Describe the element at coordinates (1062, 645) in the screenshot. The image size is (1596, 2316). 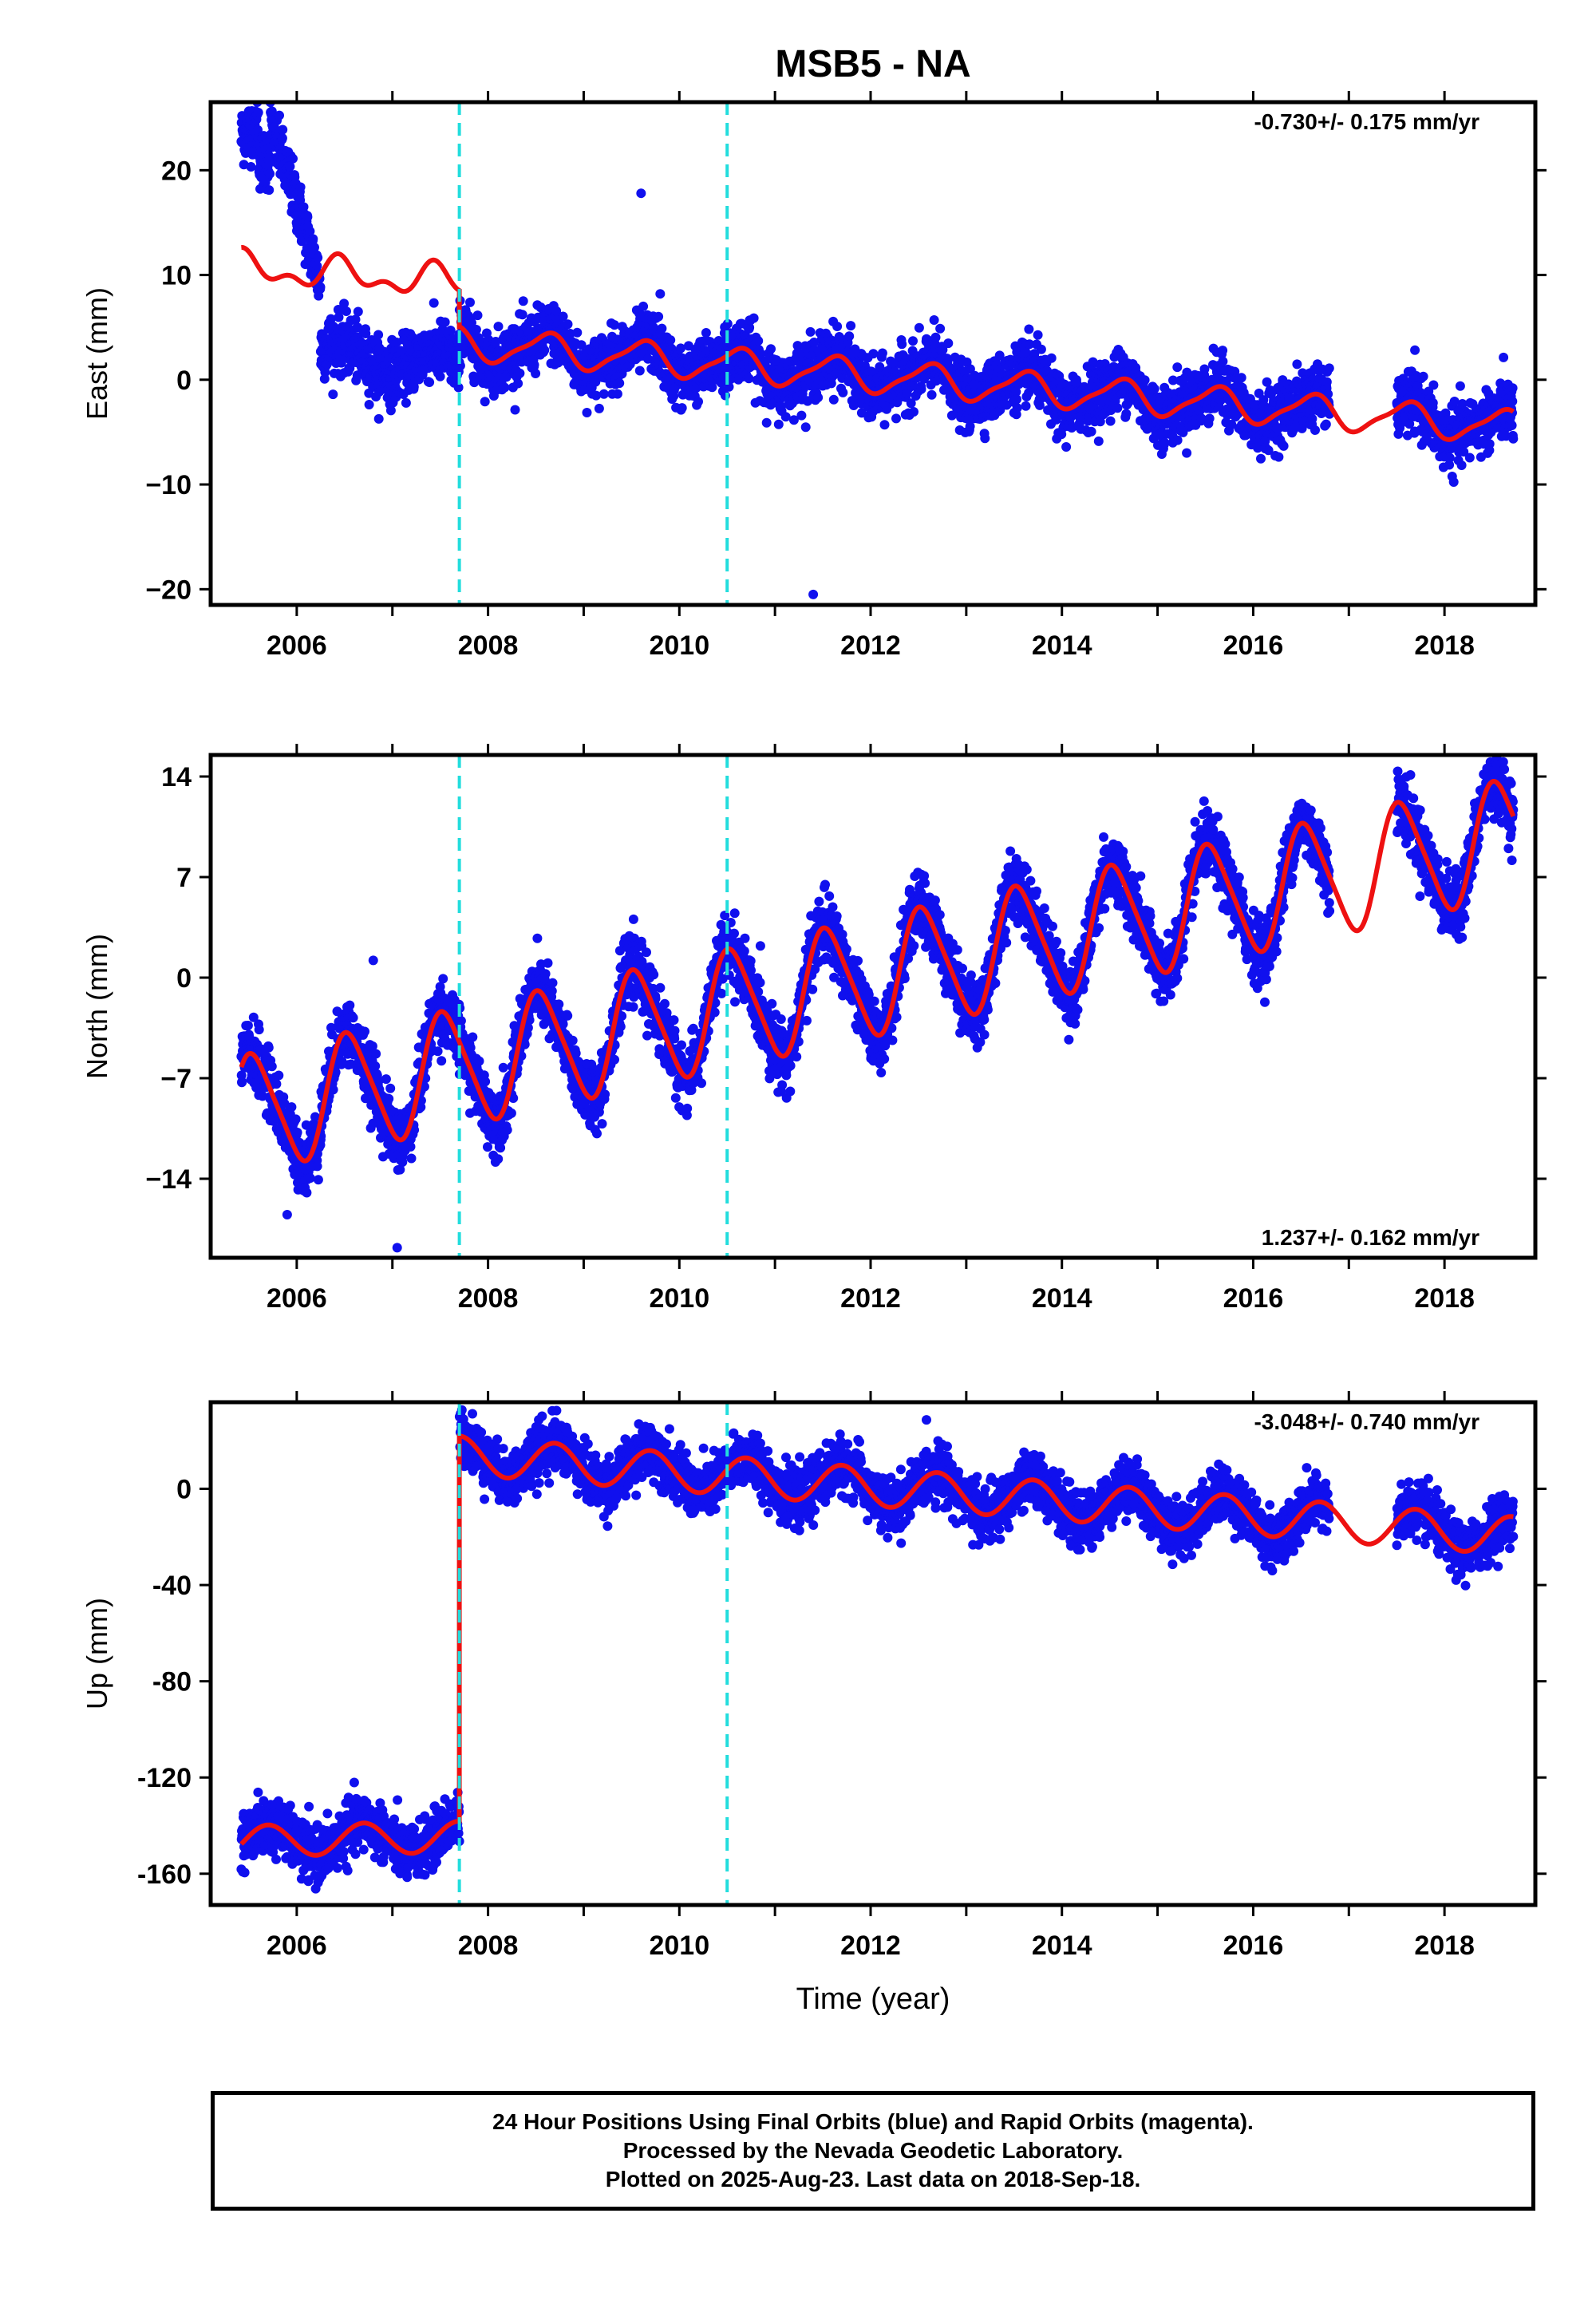
I see `x-tick-label: 2014` at that location.